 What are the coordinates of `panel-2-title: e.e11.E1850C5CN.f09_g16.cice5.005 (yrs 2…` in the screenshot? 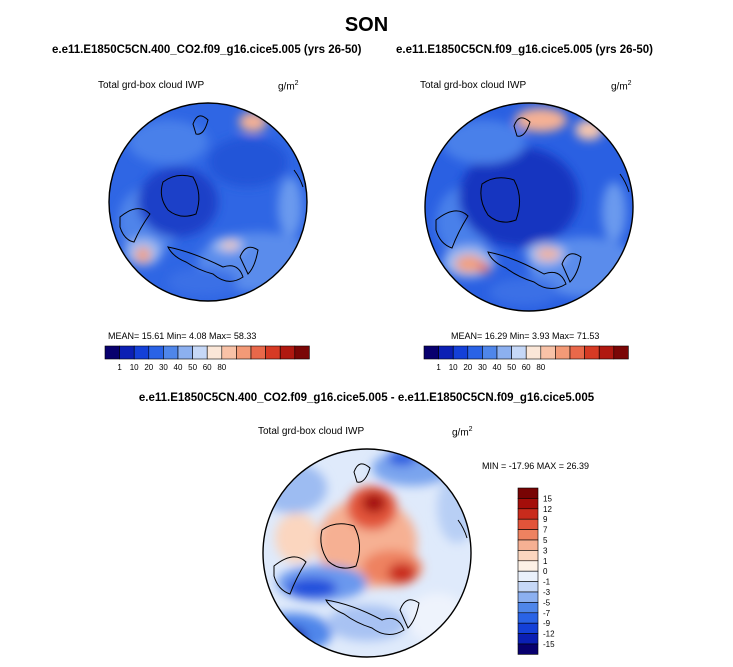 It's located at (525, 50).